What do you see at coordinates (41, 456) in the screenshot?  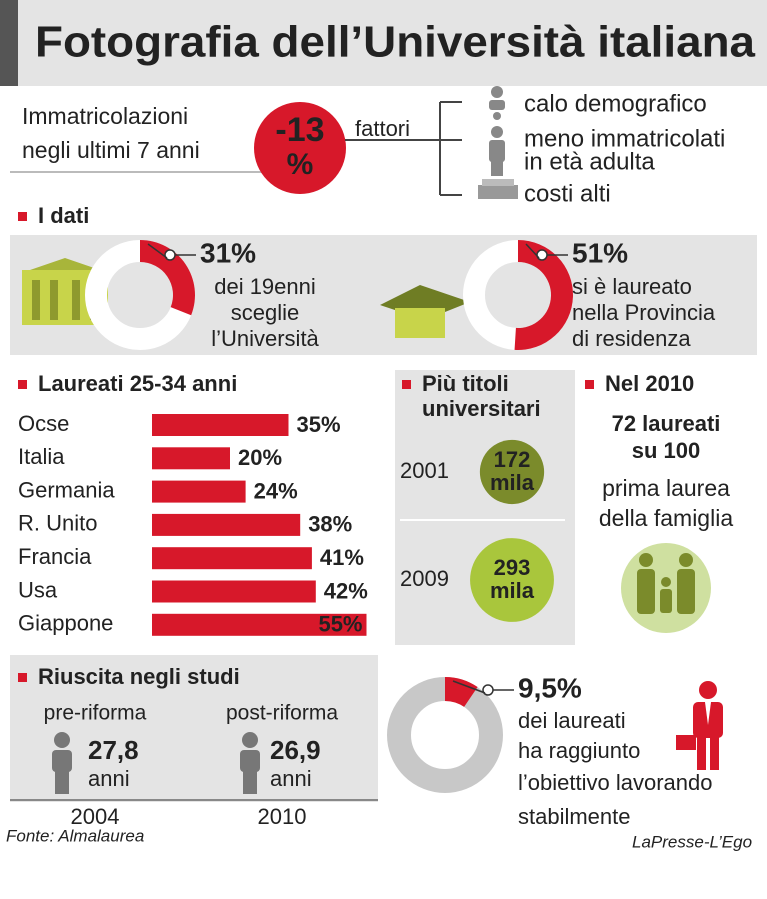 I see `category-label: Italia` at bounding box center [41, 456].